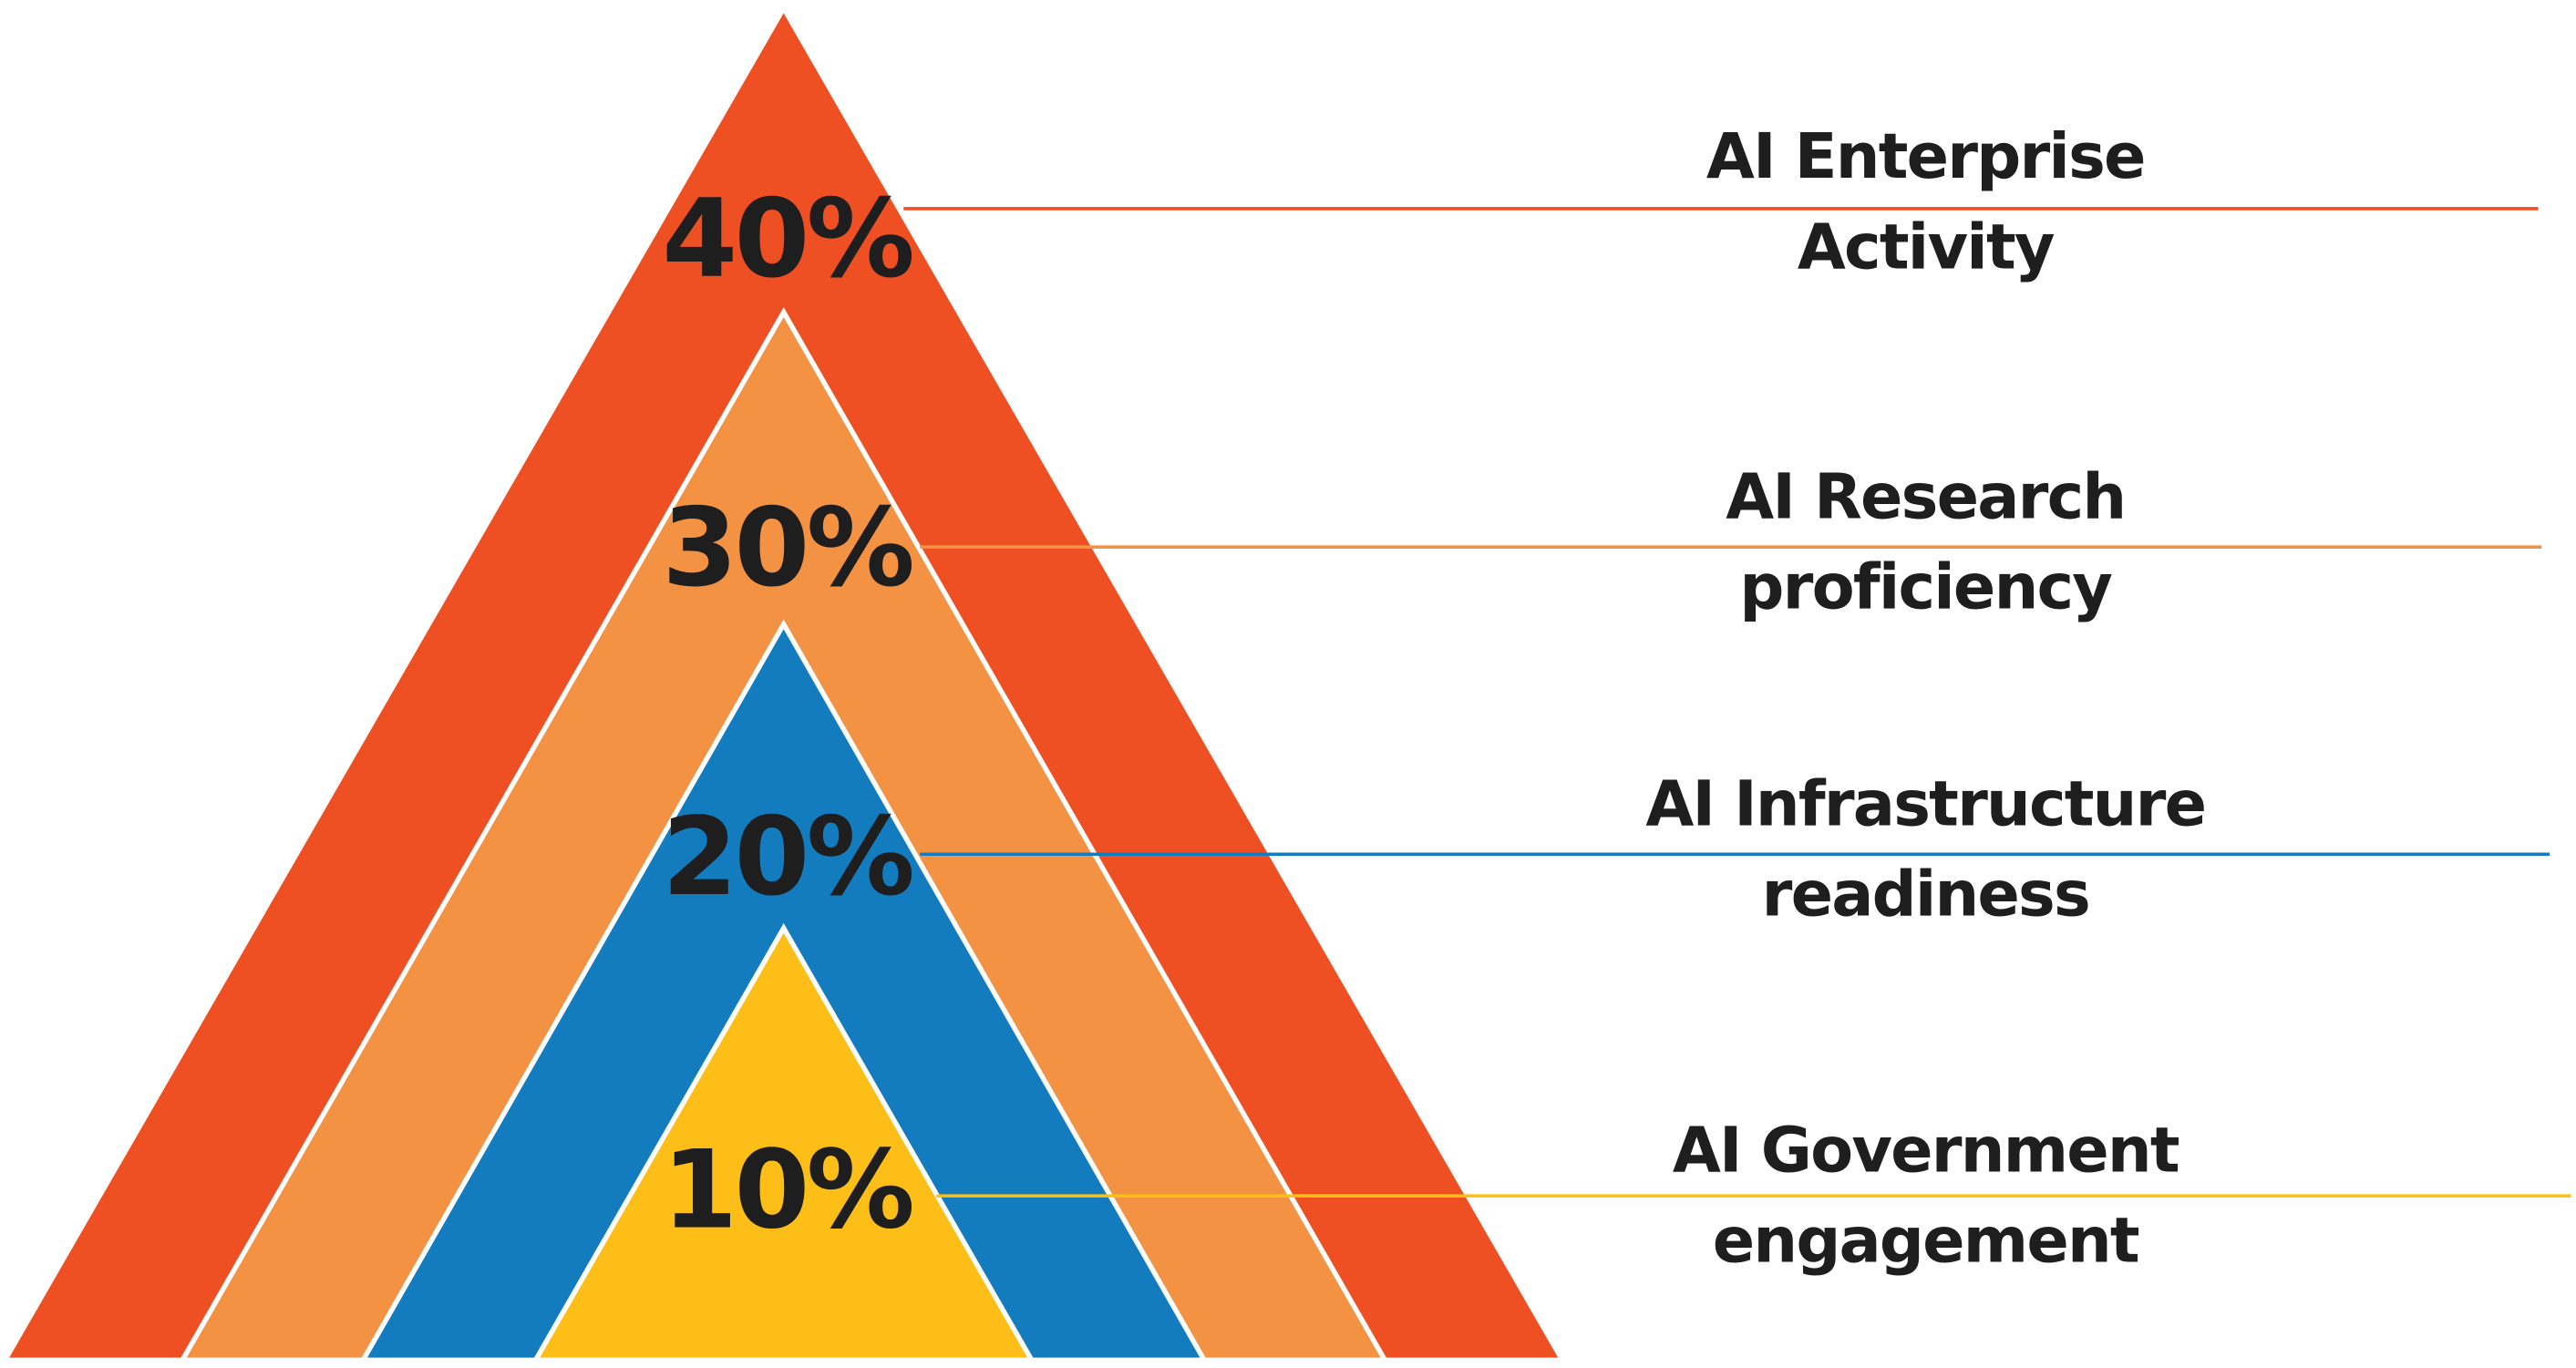  What do you see at coordinates (1926, 496) in the screenshot?
I see `layer-label: AI Research` at bounding box center [1926, 496].